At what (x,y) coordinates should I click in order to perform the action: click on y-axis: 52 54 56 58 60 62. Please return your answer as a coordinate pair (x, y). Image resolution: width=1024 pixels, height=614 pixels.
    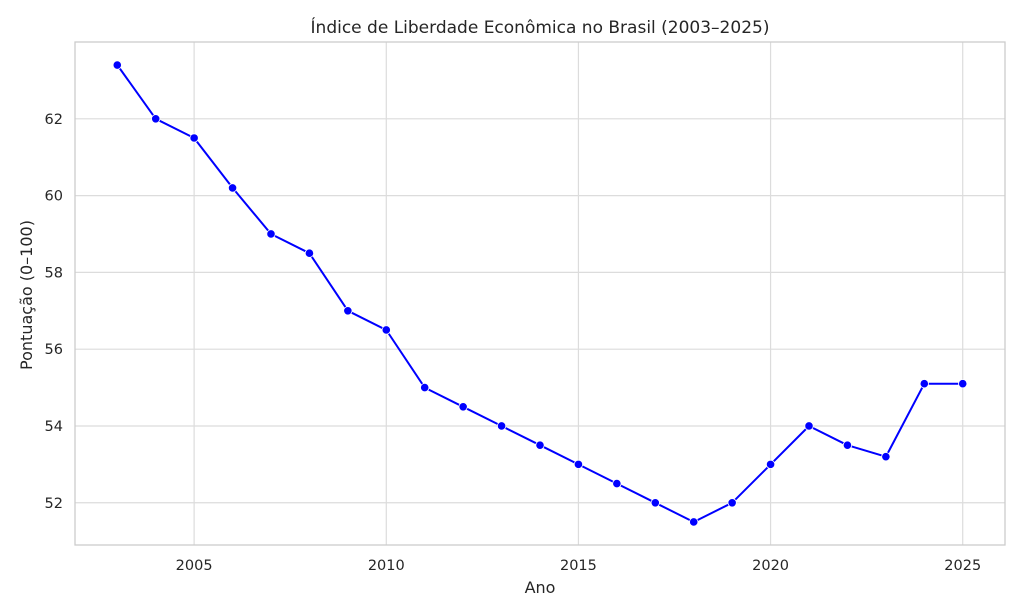
    Looking at the image, I should click on (54, 312).